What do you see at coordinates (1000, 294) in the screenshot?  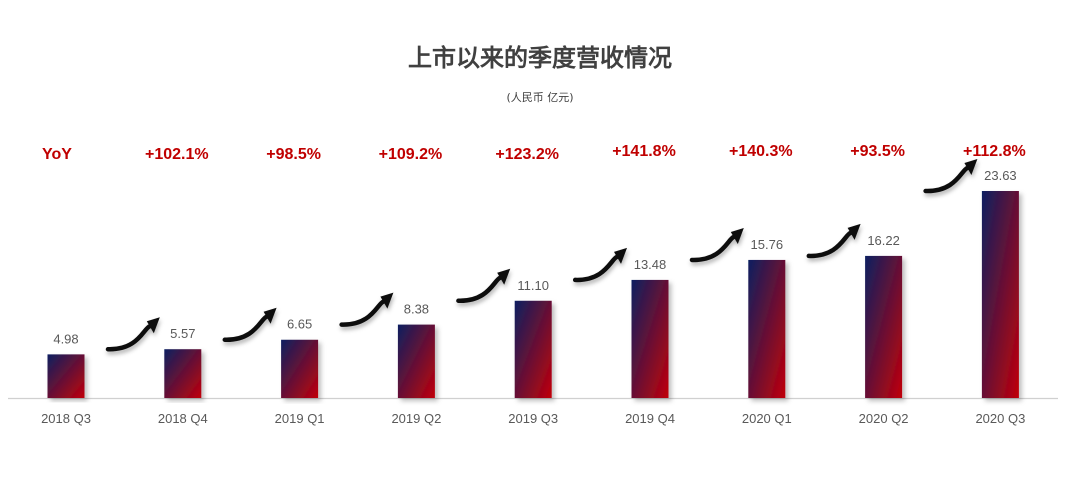 I see `bar-2020-q3` at bounding box center [1000, 294].